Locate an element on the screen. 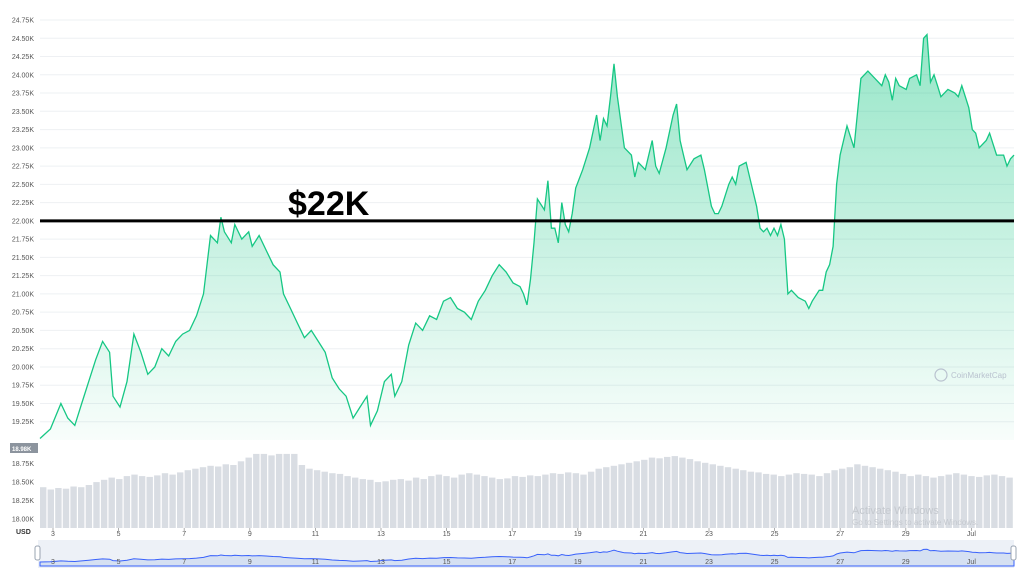 Image resolution: width=1024 pixels, height=576 pixels. navigator-tick-label: 11 is located at coordinates (315, 562).